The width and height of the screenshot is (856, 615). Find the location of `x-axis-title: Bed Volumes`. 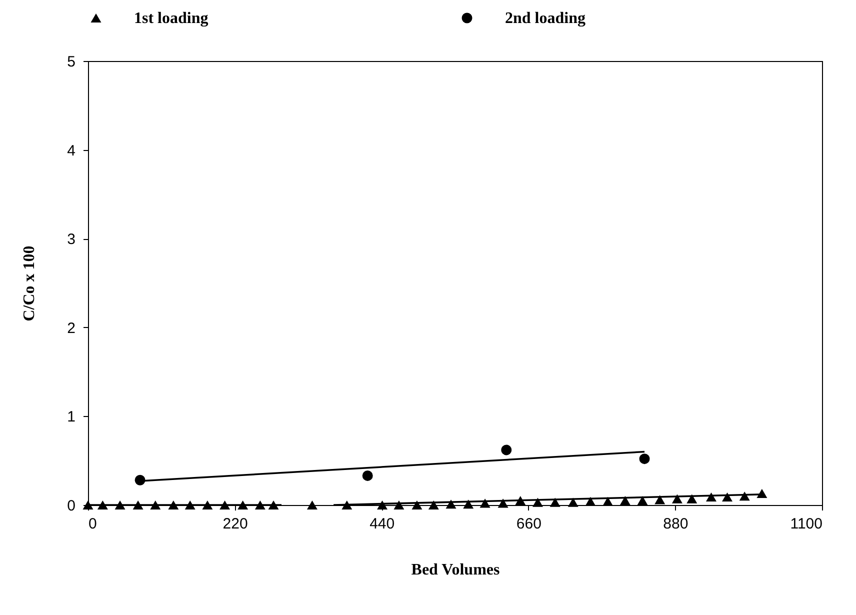

x-axis-title: Bed Volumes is located at coordinates (455, 570).